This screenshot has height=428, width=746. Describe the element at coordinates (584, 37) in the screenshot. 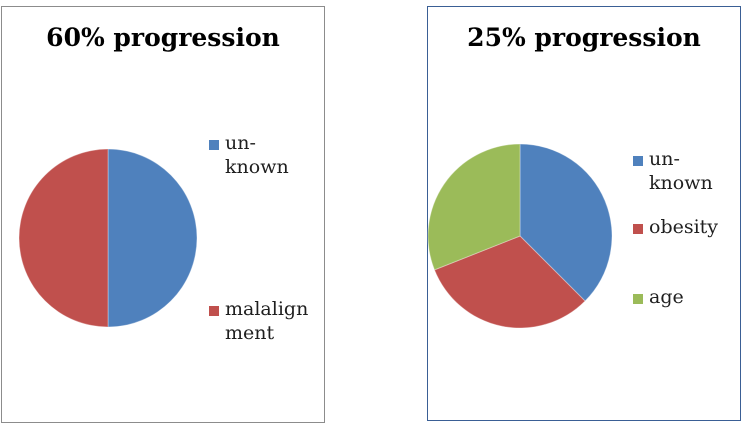

I see `chart-title: 25% progression` at that location.